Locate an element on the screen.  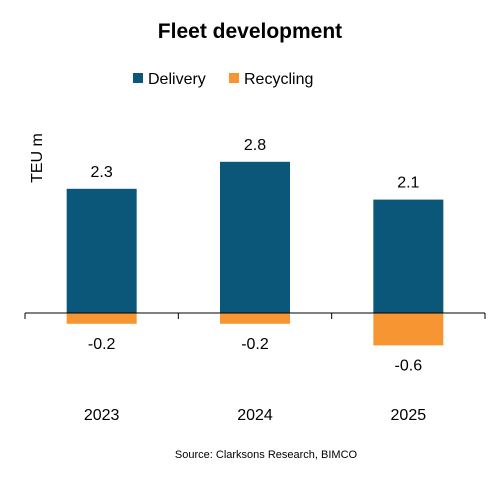
legend: Delivery Recycling is located at coordinates (223, 79).